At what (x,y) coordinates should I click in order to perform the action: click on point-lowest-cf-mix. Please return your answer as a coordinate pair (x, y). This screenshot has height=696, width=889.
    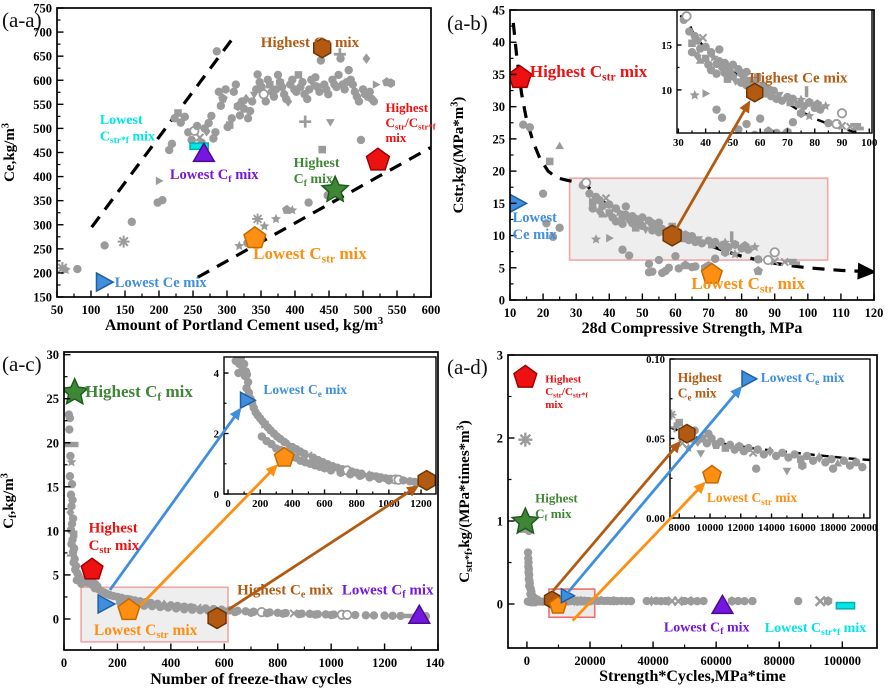
    Looking at the image, I should click on (722, 604).